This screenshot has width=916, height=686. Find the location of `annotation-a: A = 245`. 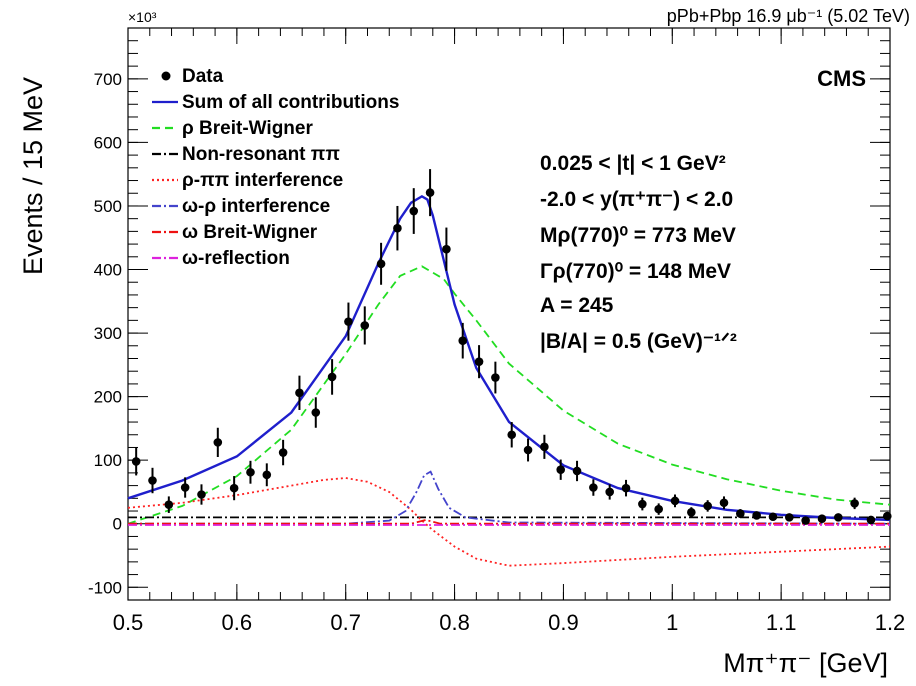

annotation-a: A = 245 is located at coordinates (577, 305).